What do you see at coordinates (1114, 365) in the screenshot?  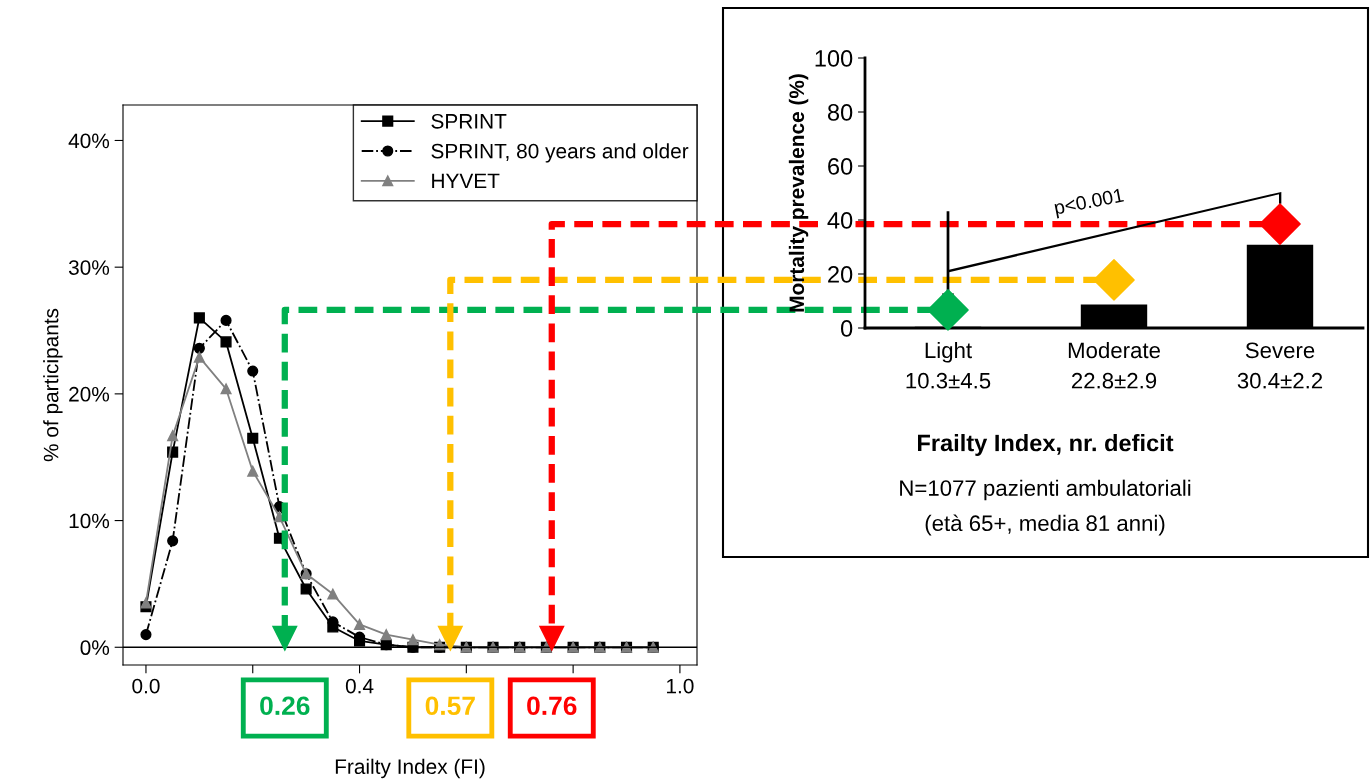 I see `x-tick-label: Moderate 22.8±2.9` at bounding box center [1114, 365].